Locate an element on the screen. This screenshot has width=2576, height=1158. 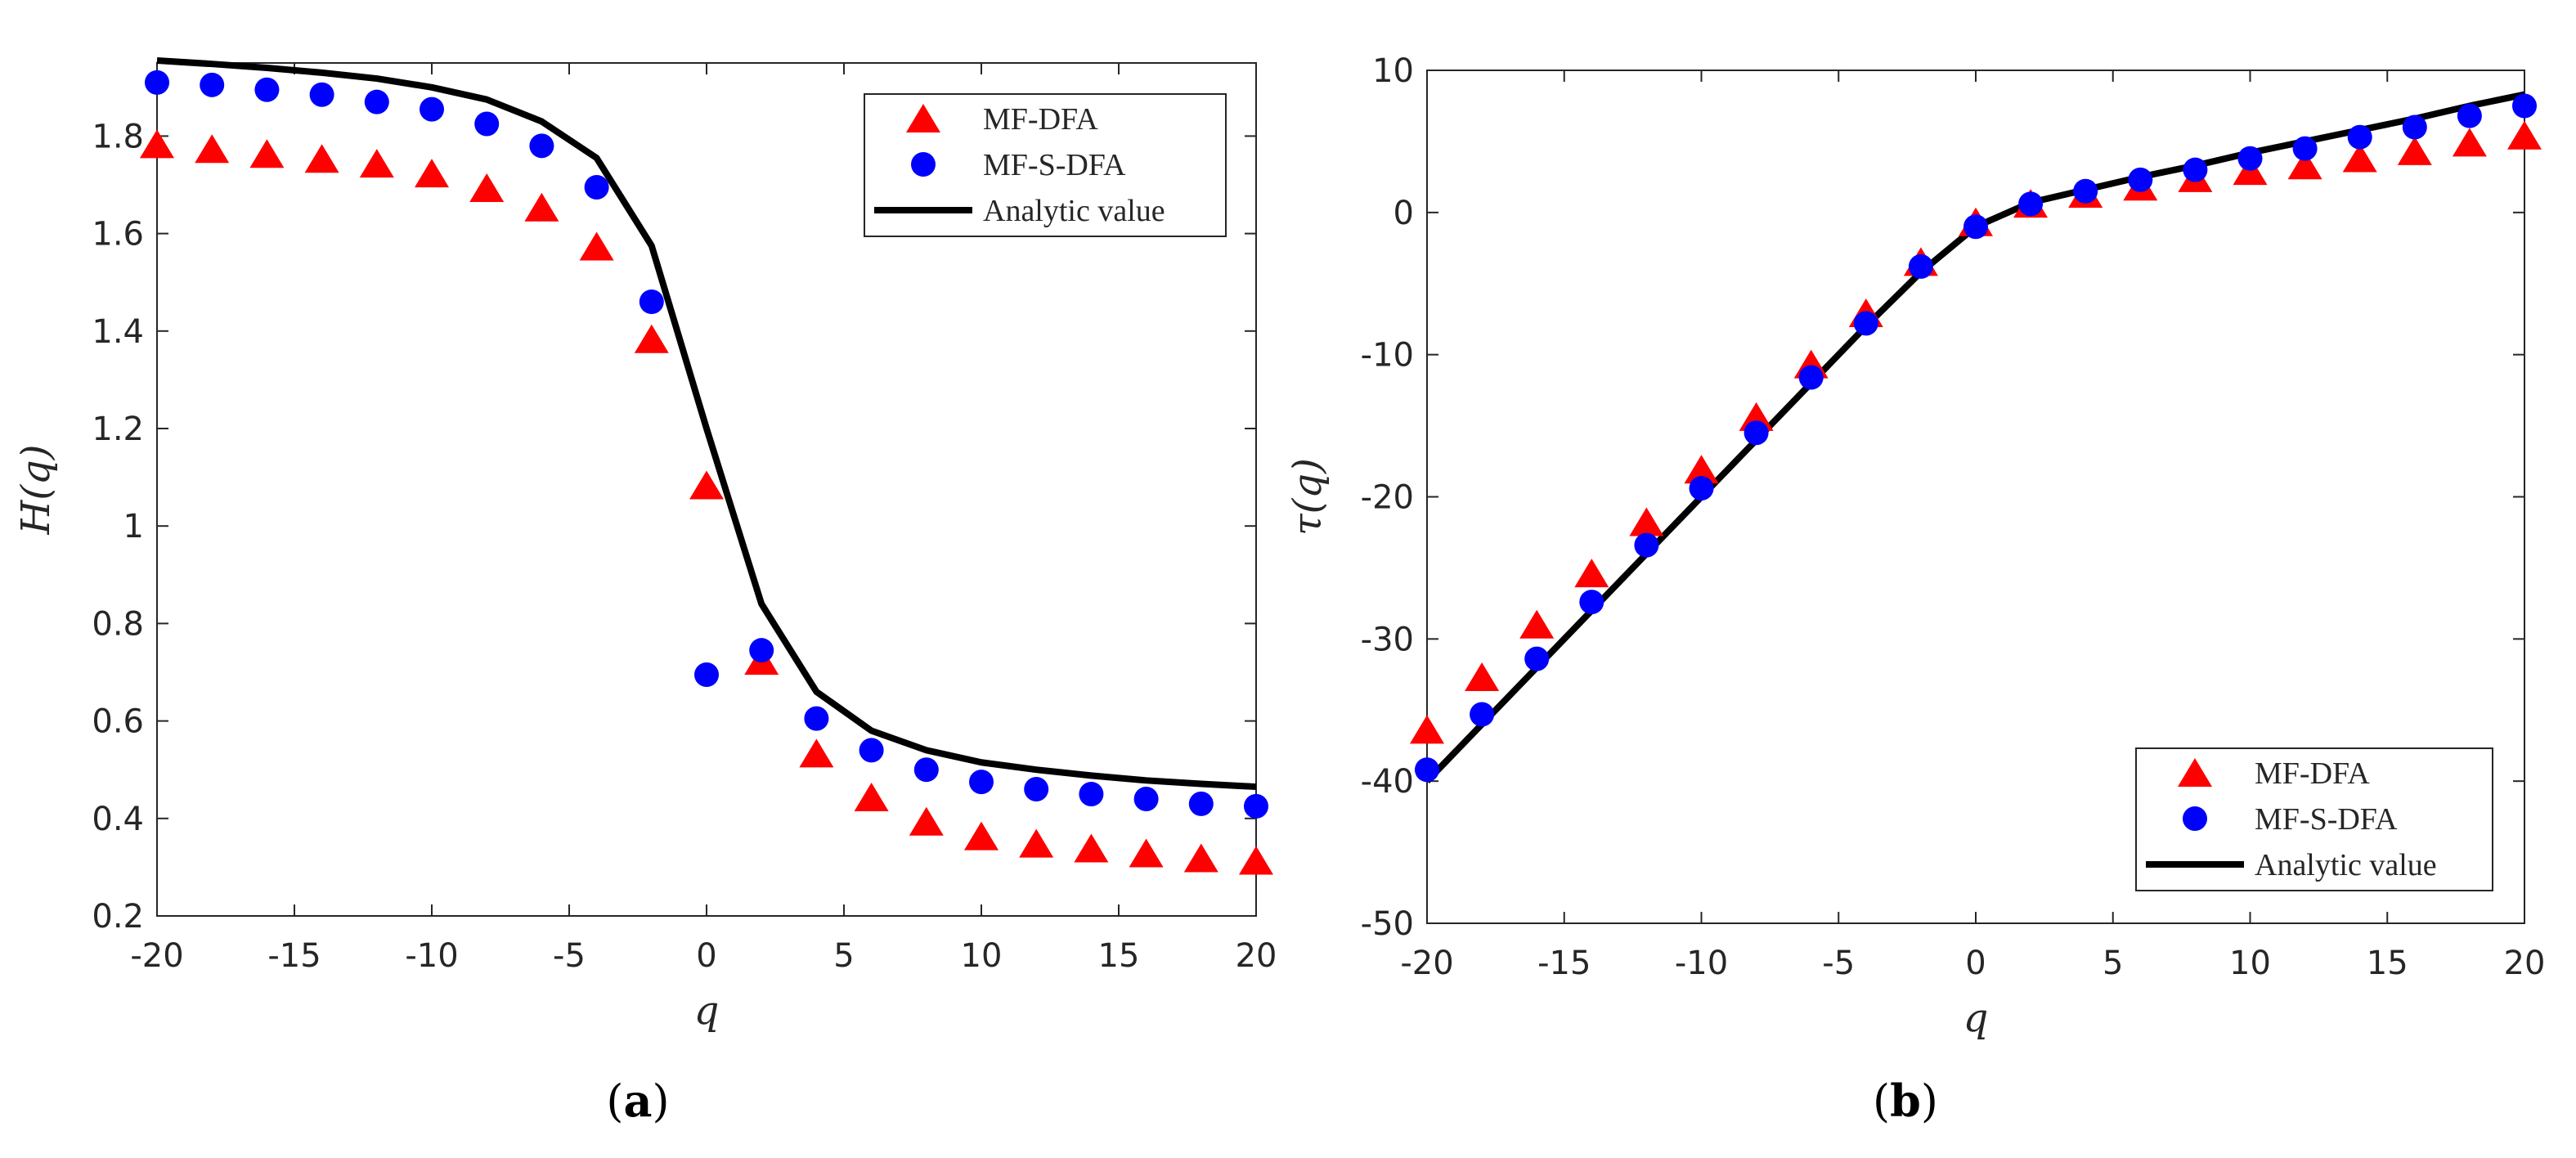
y-axis-label: H(q) is located at coordinates (36, 489).